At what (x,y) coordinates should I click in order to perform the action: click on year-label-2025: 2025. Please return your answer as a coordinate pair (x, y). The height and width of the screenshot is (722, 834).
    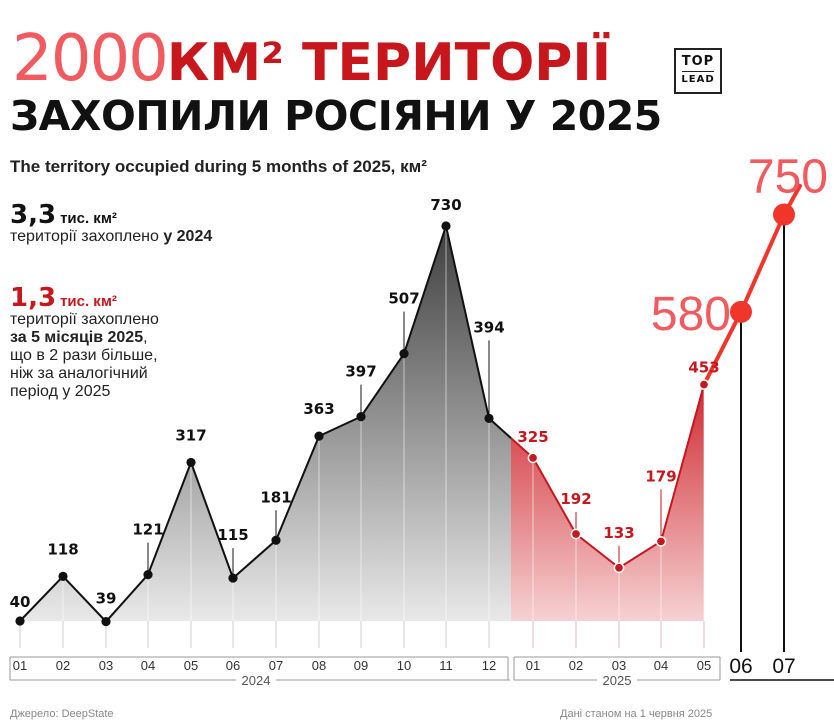
    Looking at the image, I should click on (617, 680).